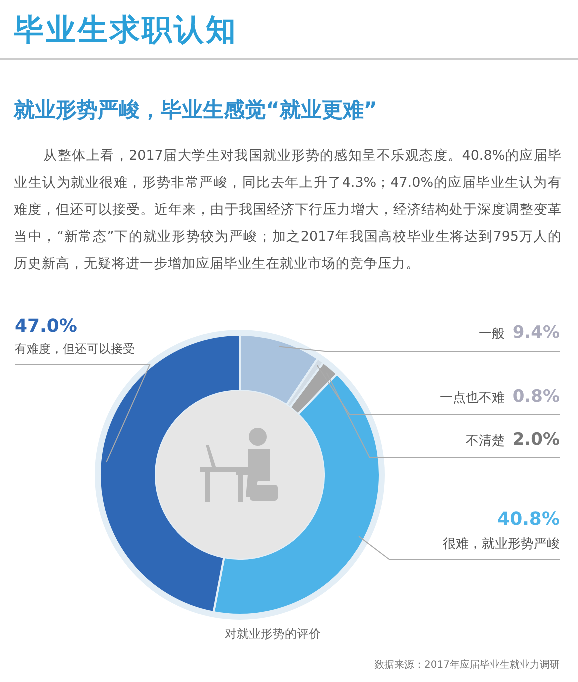 The image size is (578, 682). What do you see at coordinates (485, 441) in the screenshot?
I see `slice-label: 不清楚` at bounding box center [485, 441].